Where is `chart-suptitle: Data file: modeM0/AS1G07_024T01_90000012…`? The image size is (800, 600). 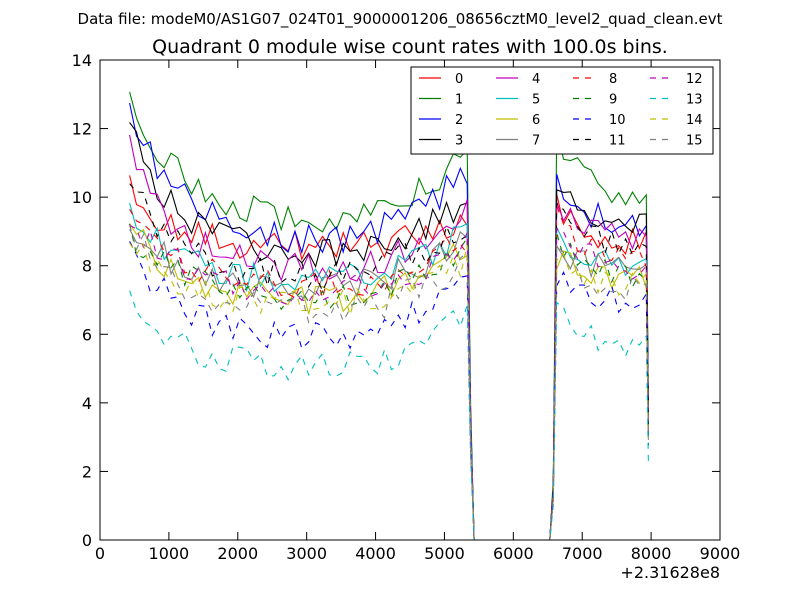 chart-suptitle: Data file: modeM0/AS1G07_024T01_90000012… is located at coordinates (400, 19).